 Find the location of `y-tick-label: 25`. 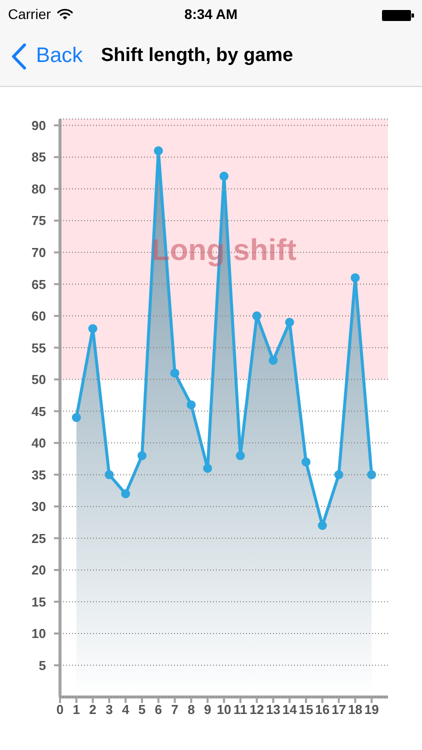

y-tick-label: 25 is located at coordinates (39, 538).